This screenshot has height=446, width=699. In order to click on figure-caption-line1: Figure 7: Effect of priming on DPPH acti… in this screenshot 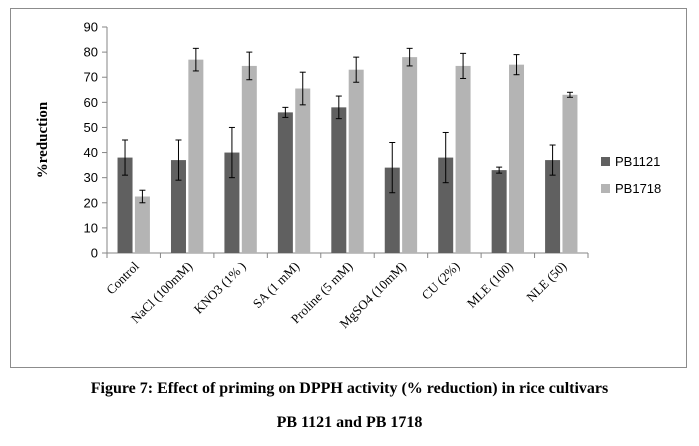, I will do `click(349, 388)`.